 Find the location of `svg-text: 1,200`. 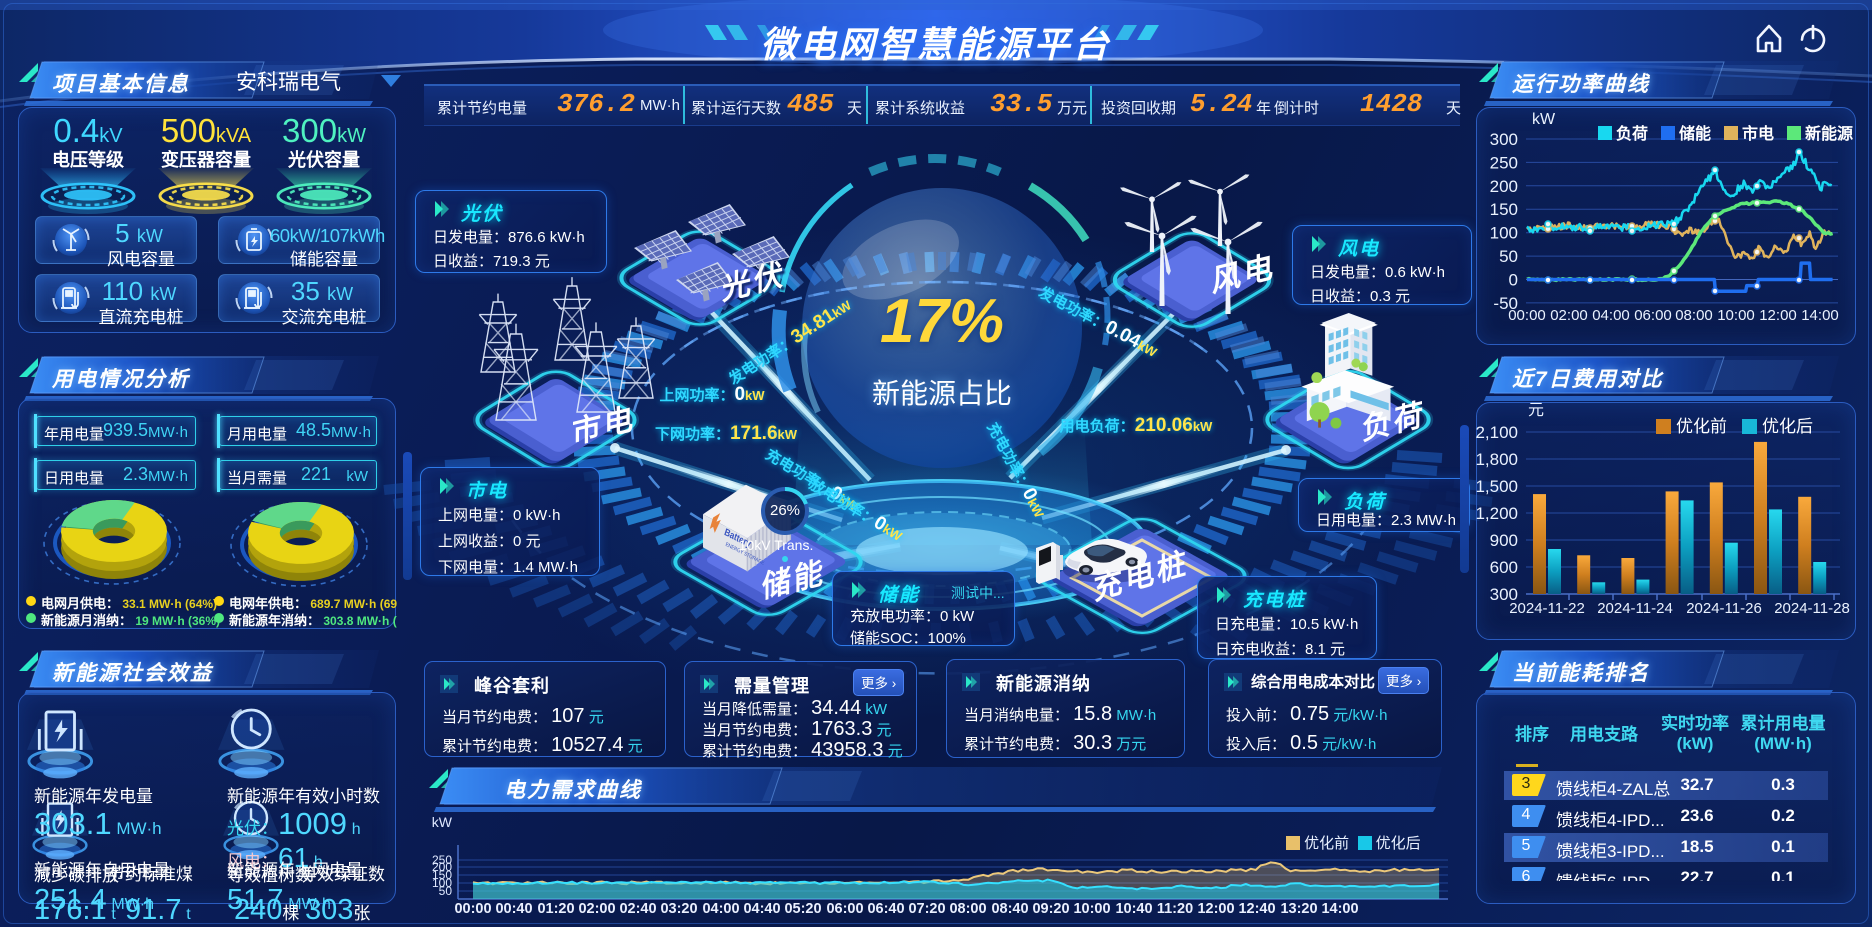

svg-text: 1,200 is located at coordinates (1496, 513).